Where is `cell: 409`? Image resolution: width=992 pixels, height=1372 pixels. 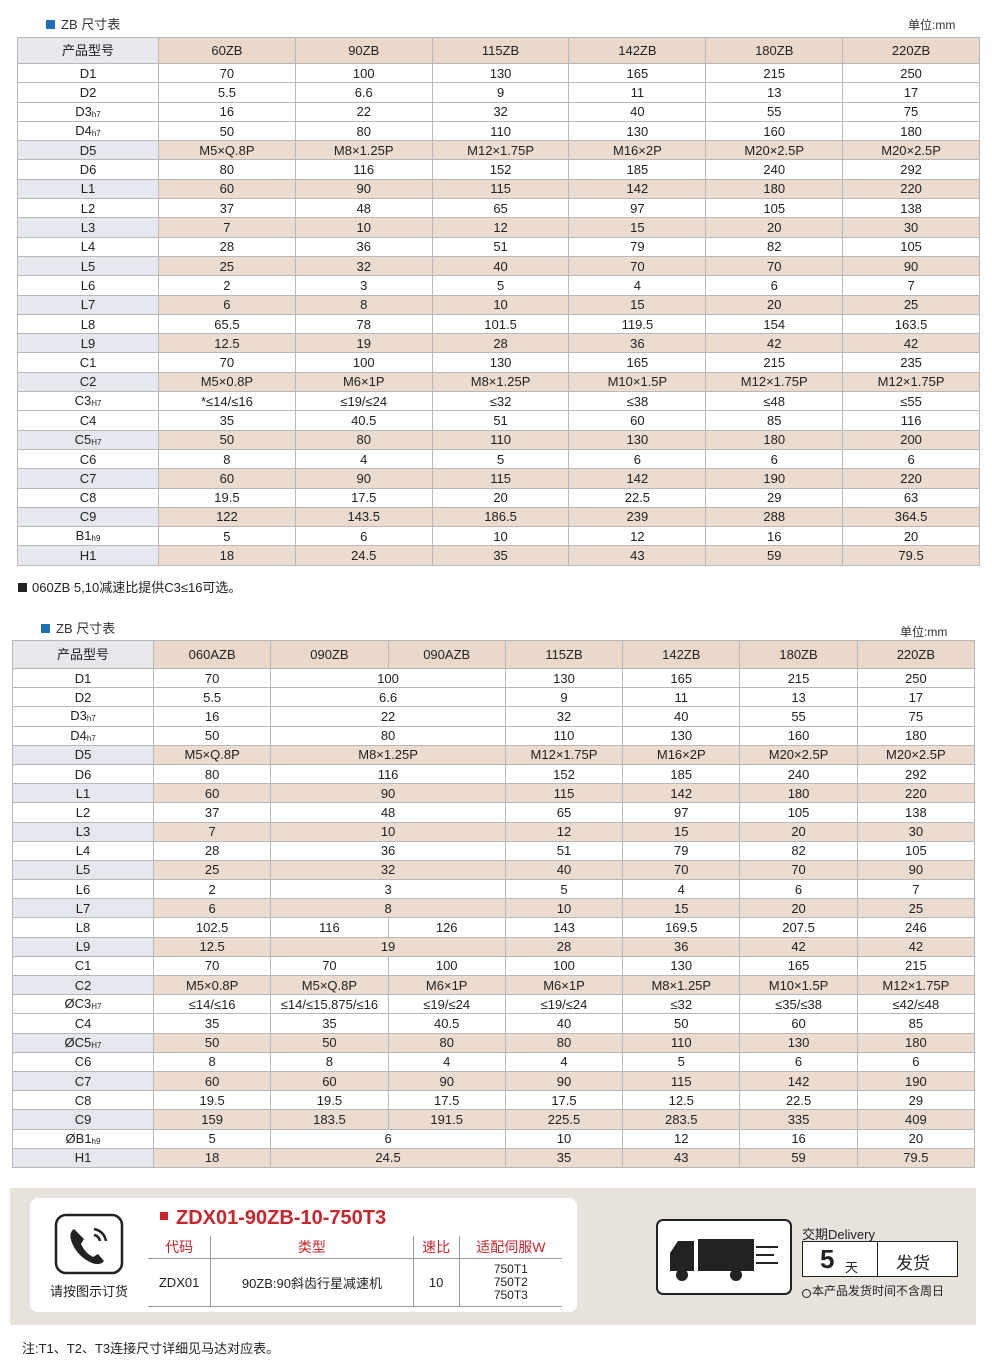 cell: 409 is located at coordinates (916, 1119).